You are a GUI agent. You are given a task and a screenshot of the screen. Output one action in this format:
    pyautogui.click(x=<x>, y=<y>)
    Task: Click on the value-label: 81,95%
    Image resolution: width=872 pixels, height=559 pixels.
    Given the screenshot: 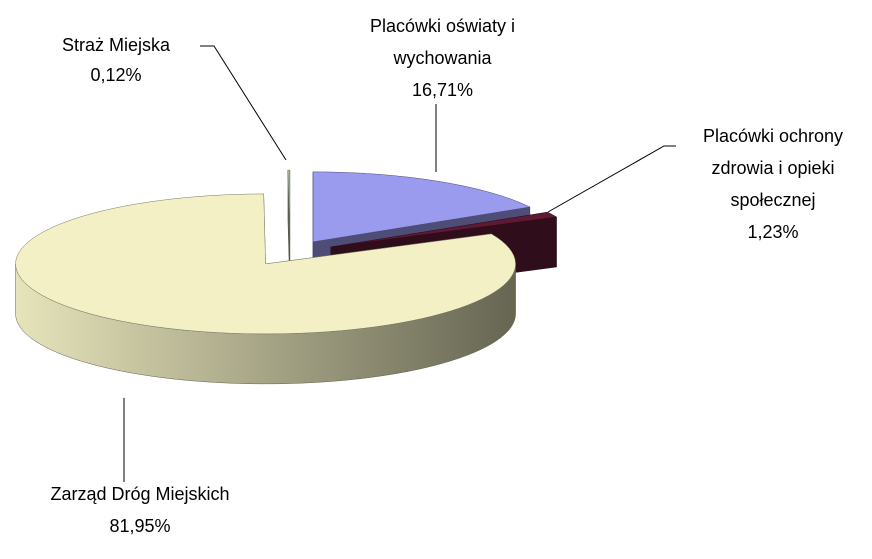 What is the action you would take?
    pyautogui.click(x=140, y=526)
    